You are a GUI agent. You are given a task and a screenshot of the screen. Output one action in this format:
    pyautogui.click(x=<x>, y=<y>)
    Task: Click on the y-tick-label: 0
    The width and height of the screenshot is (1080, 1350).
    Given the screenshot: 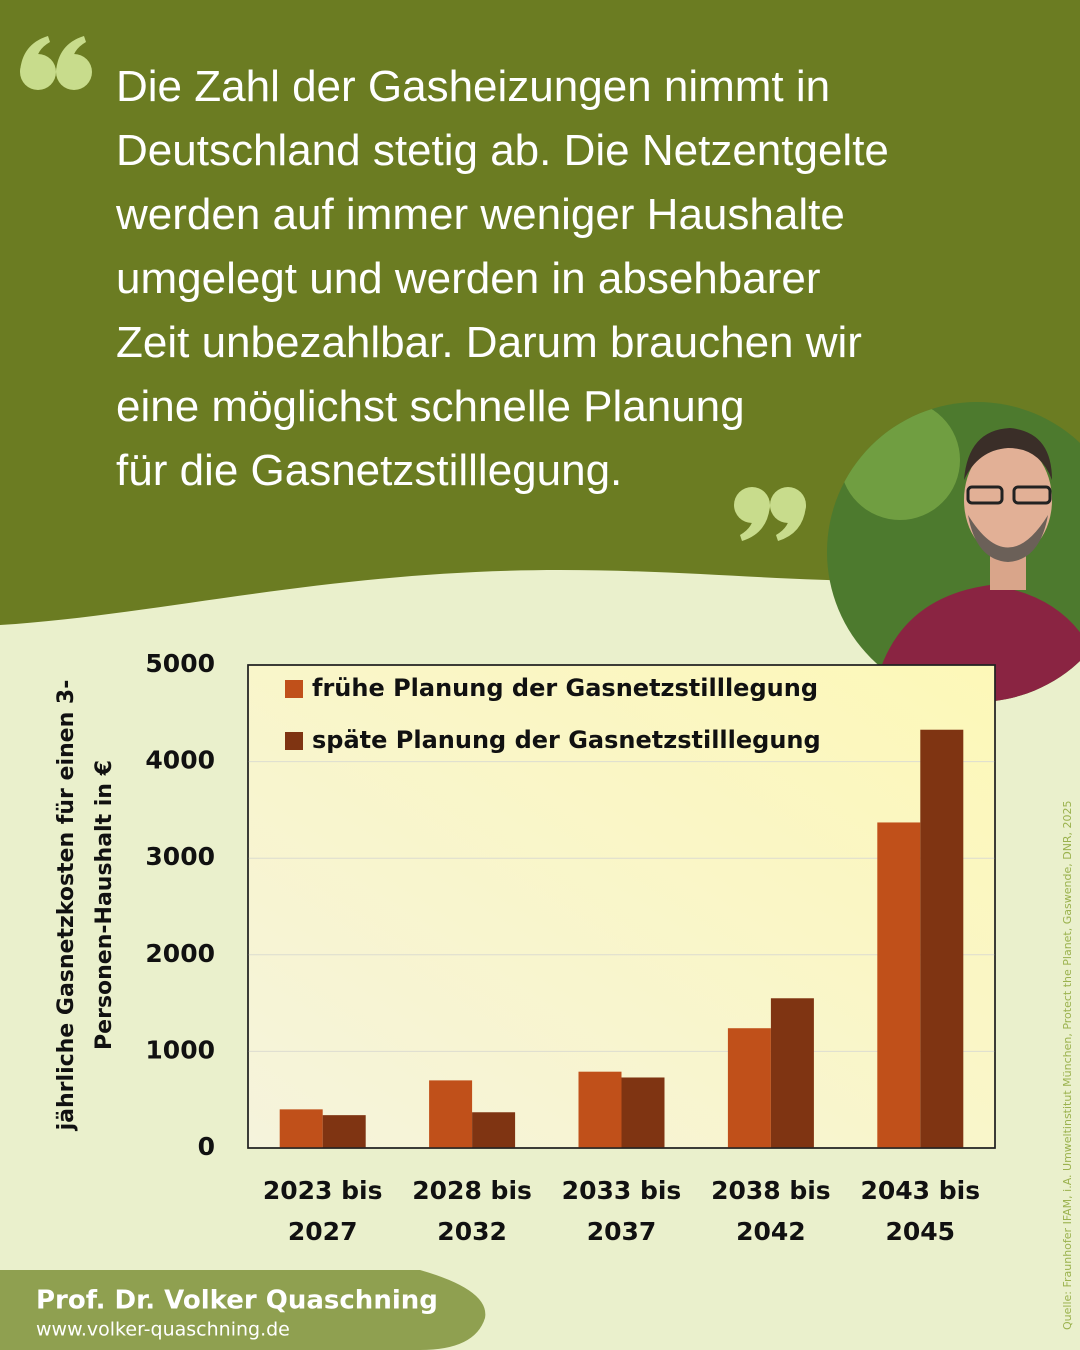 What is the action you would take?
    pyautogui.click(x=206, y=1146)
    